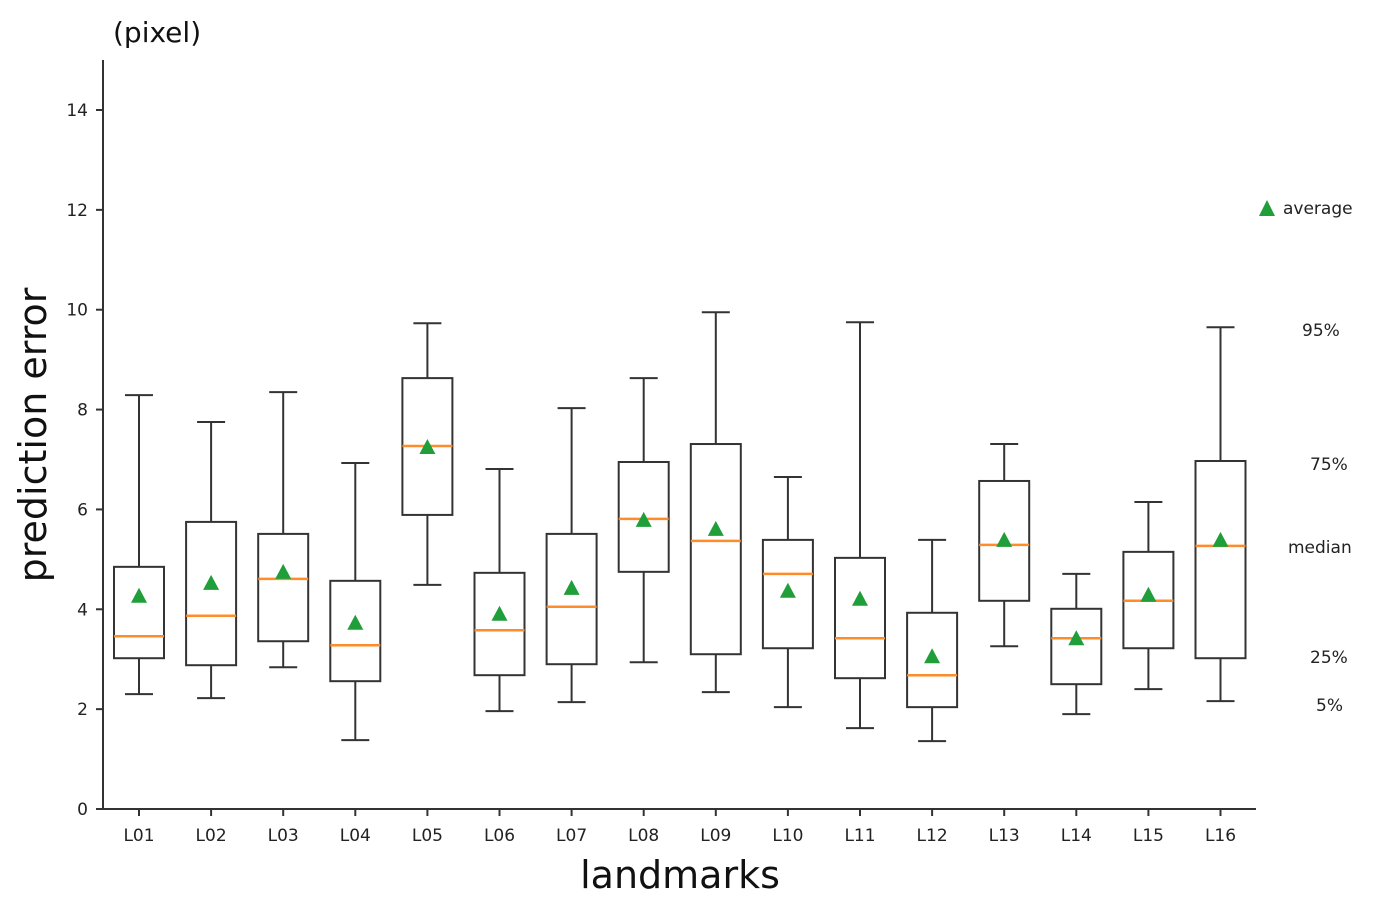  What do you see at coordinates (138, 836) in the screenshot?
I see `x-tick-label: L01` at bounding box center [138, 836].